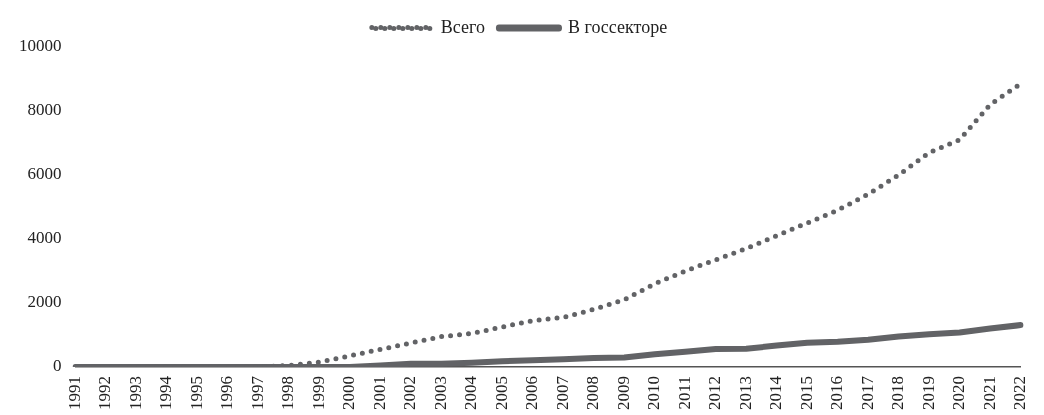 This screenshot has height=415, width=1044. Describe the element at coordinates (928, 393) in the screenshot. I see `x-tick-label: 2019` at that location.